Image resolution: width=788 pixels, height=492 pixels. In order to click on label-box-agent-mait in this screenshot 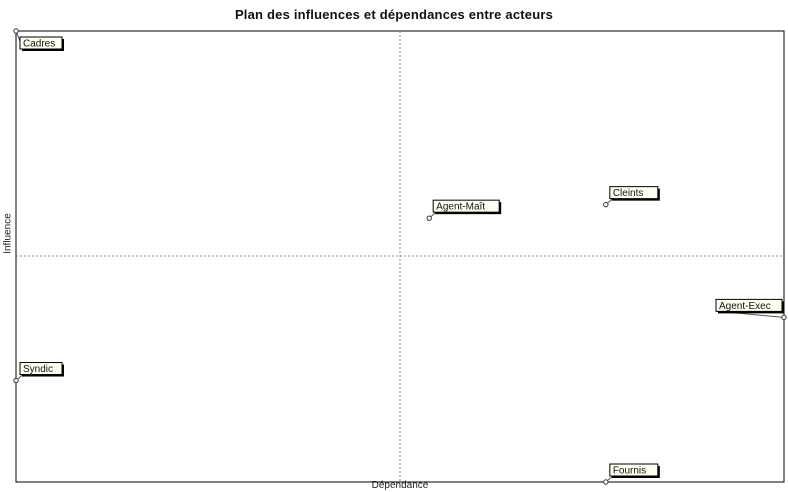, I will do `click(466, 206)`.